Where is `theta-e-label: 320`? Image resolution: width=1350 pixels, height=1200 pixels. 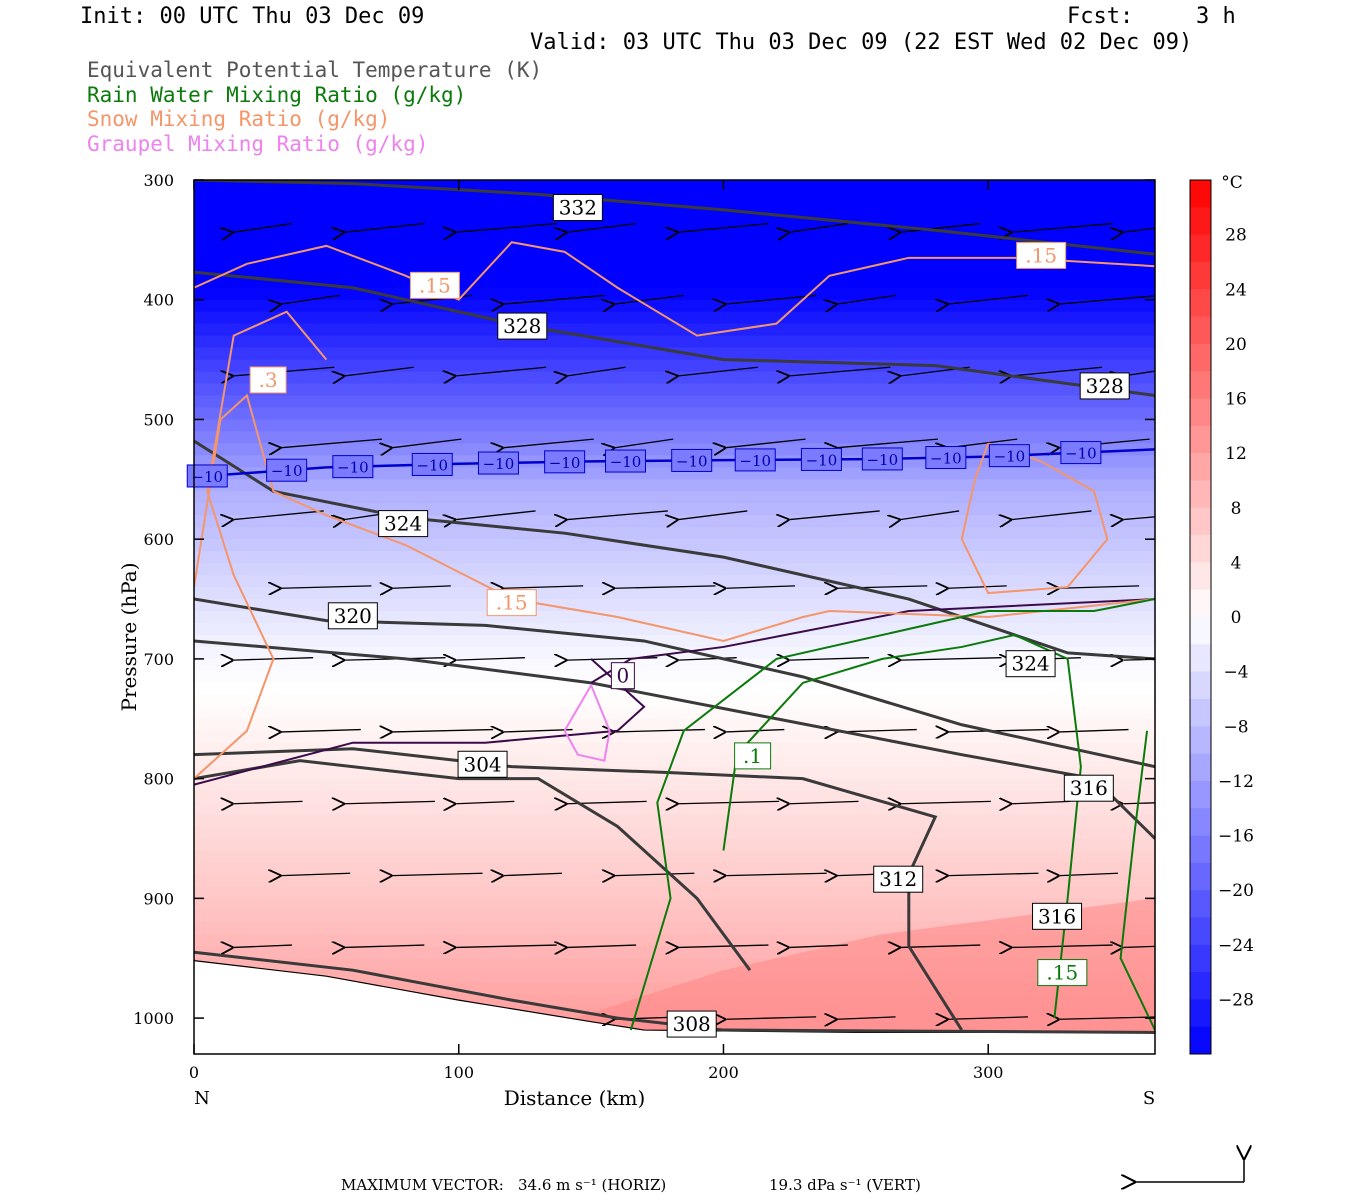
theta-e-label: 320 is located at coordinates (352, 616).